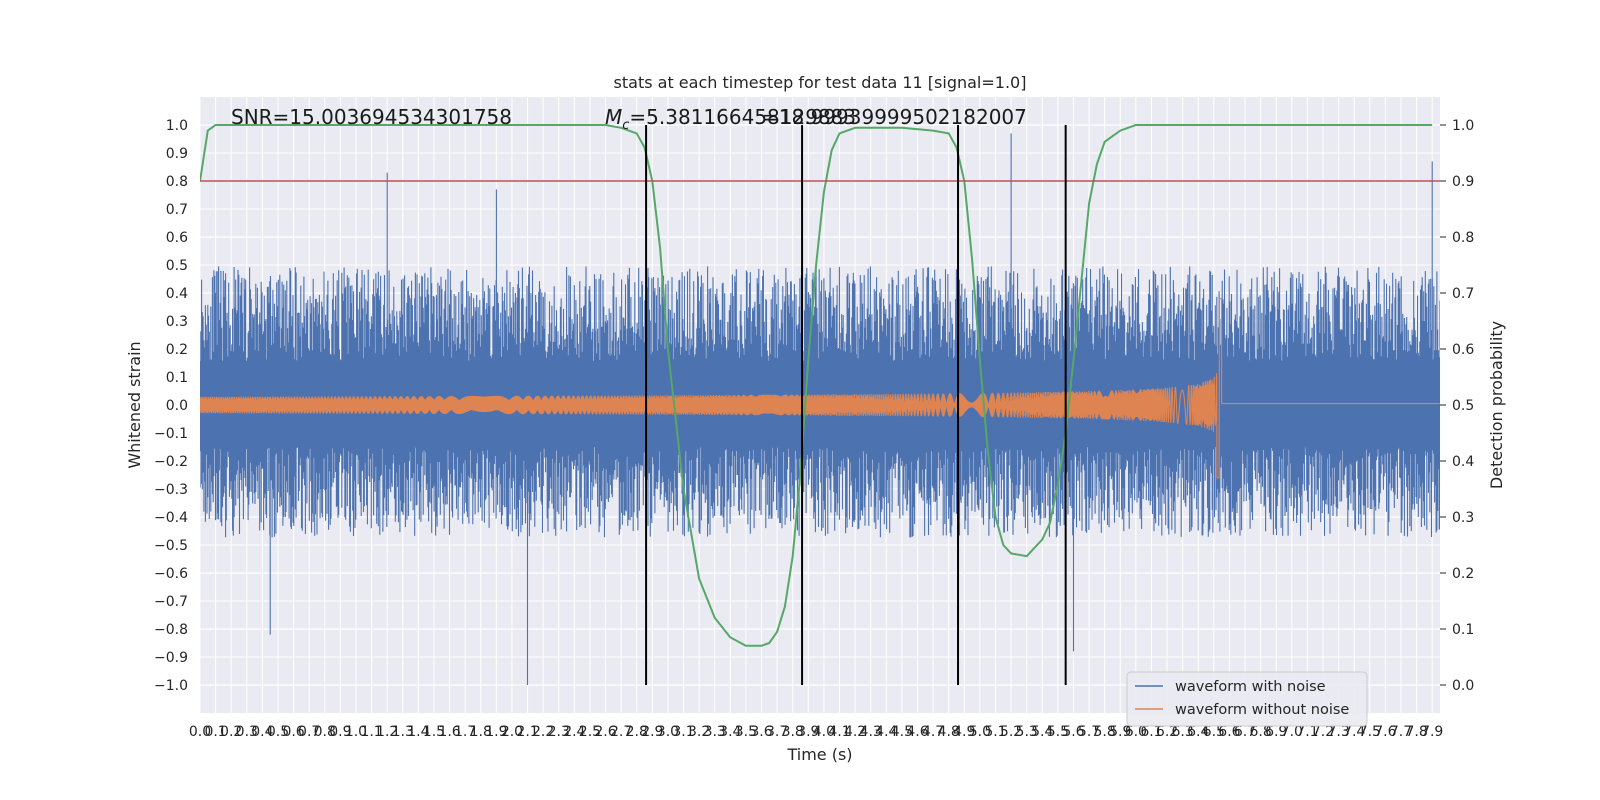  Describe the element at coordinates (1416, 732) in the screenshot. I see `x-tick-label: 7.8` at that location.